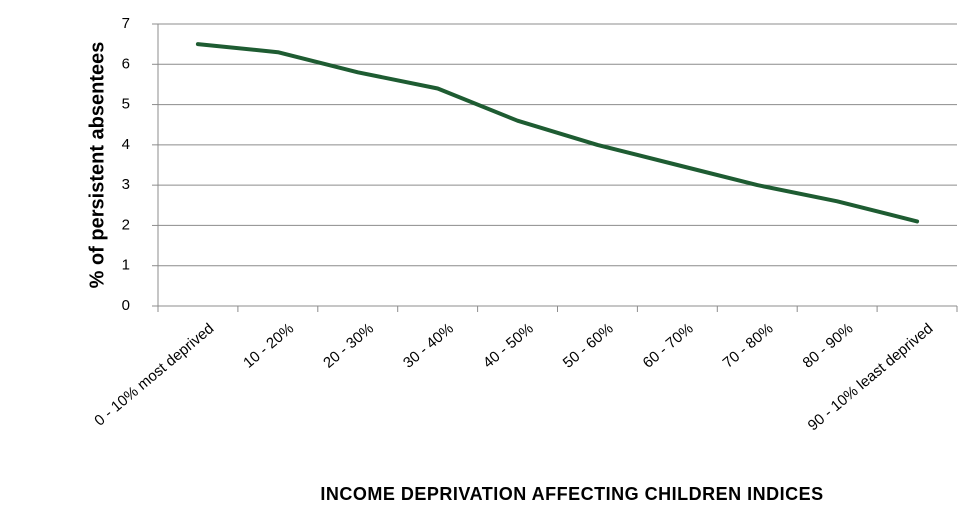  I want to click on x-tick-label: 70 - 80%, so click(748, 346).